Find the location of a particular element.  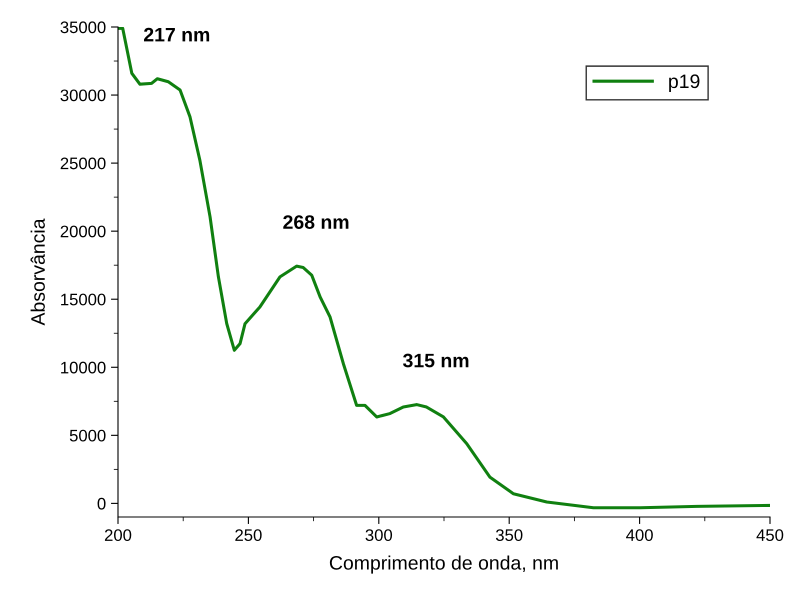

y-tick-label: 25000 is located at coordinates (83, 164).